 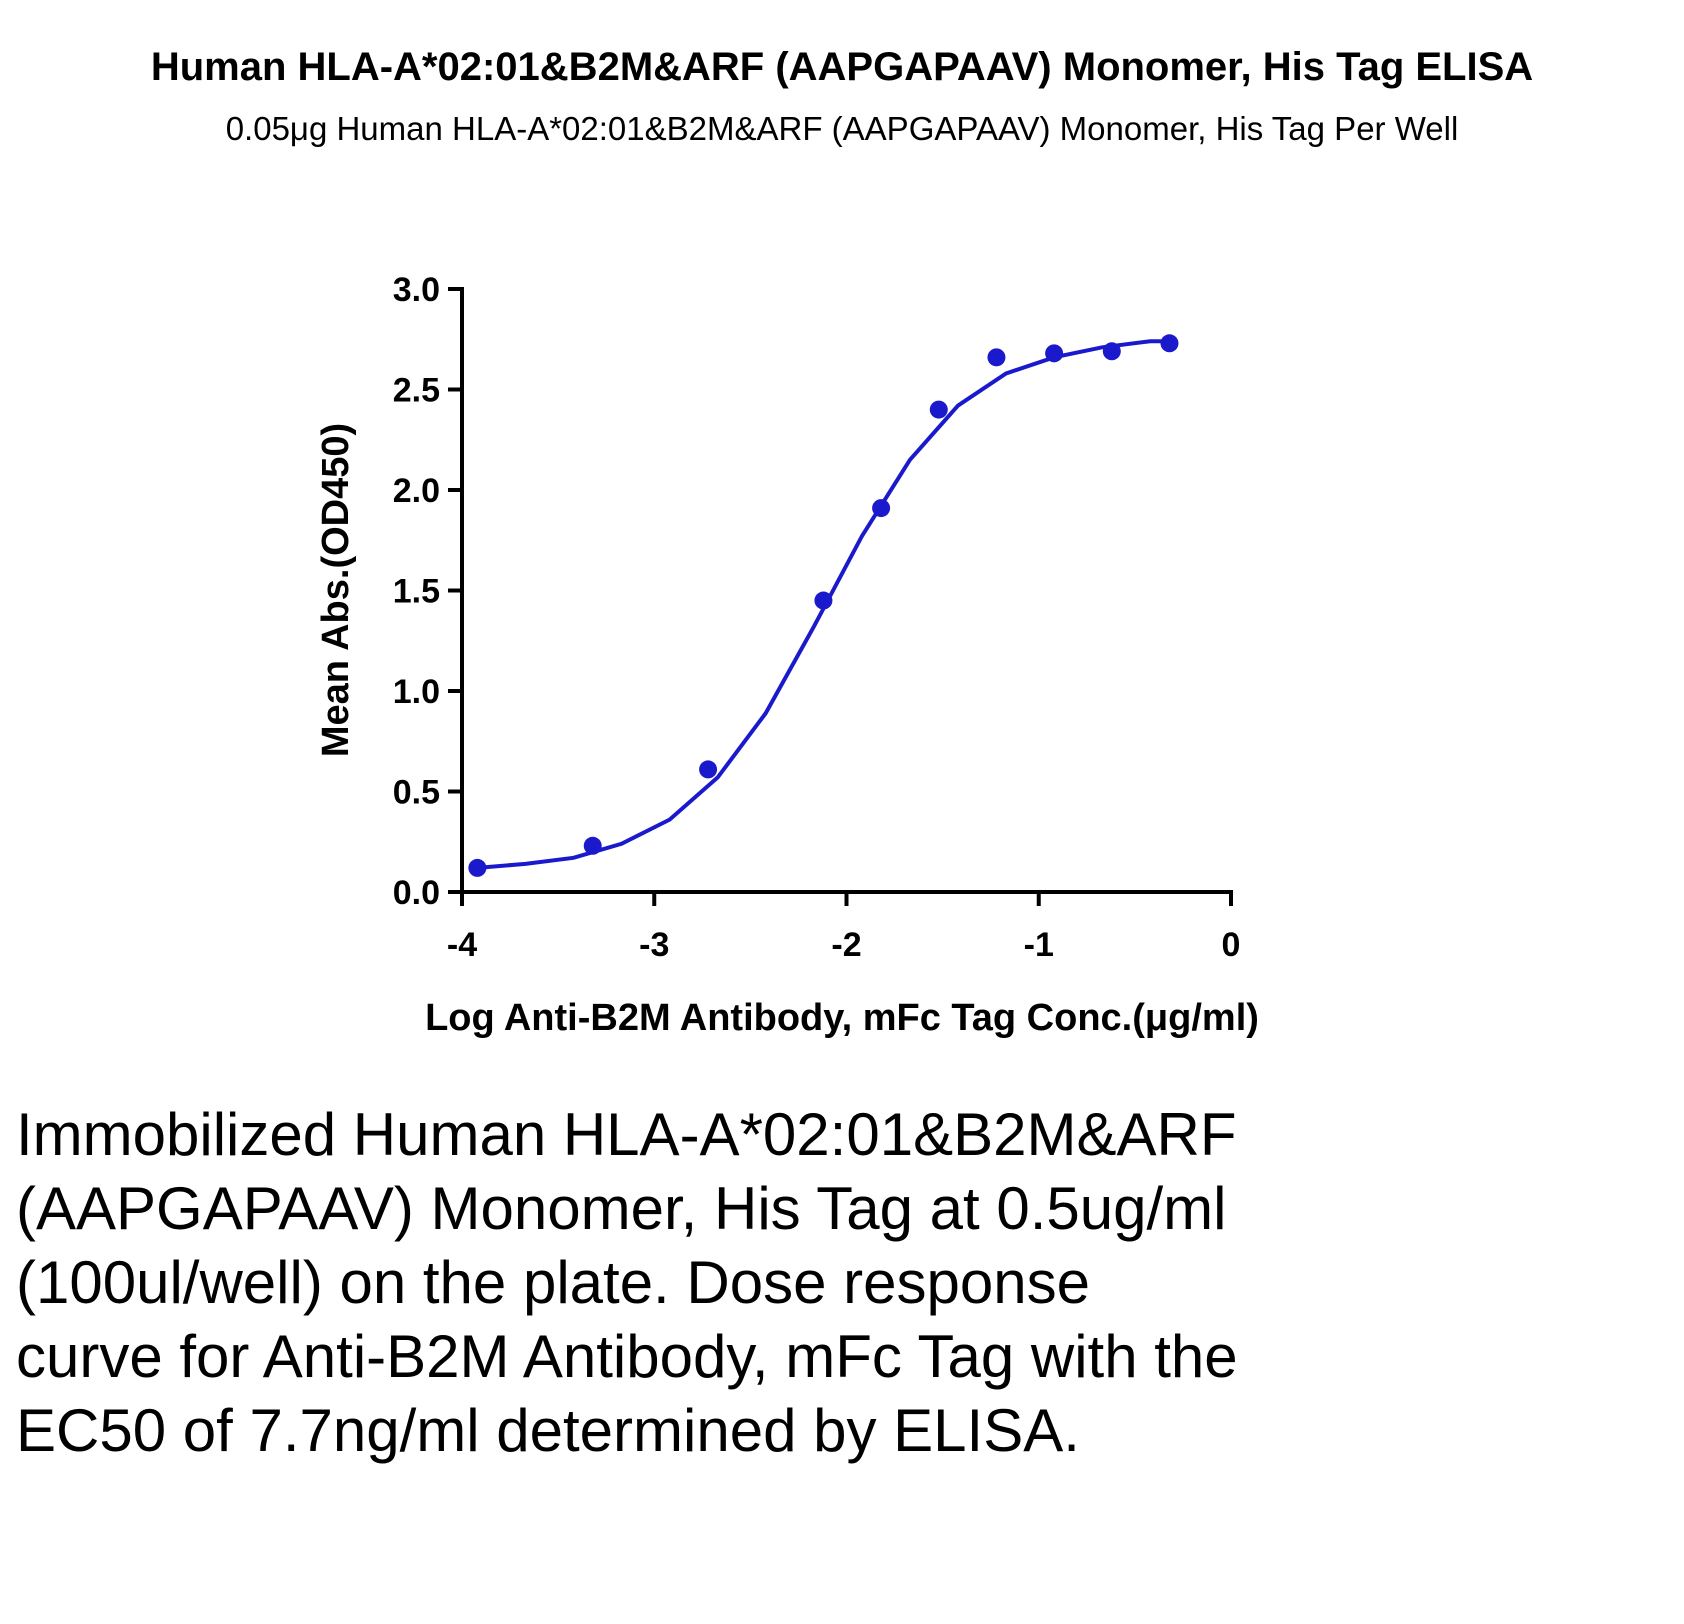 I want to click on y-tick-label: 2.0, so click(x=416, y=491).